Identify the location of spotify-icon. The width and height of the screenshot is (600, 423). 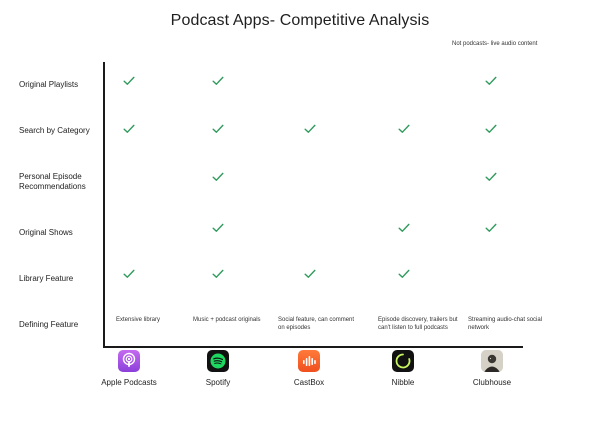
(218, 361).